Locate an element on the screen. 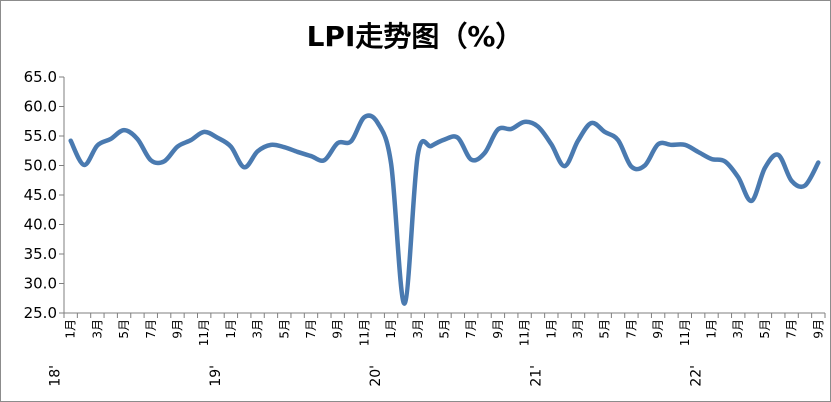 Image resolution: width=831 pixels, height=402 pixels. x-year-label: 20' is located at coordinates (376, 376).